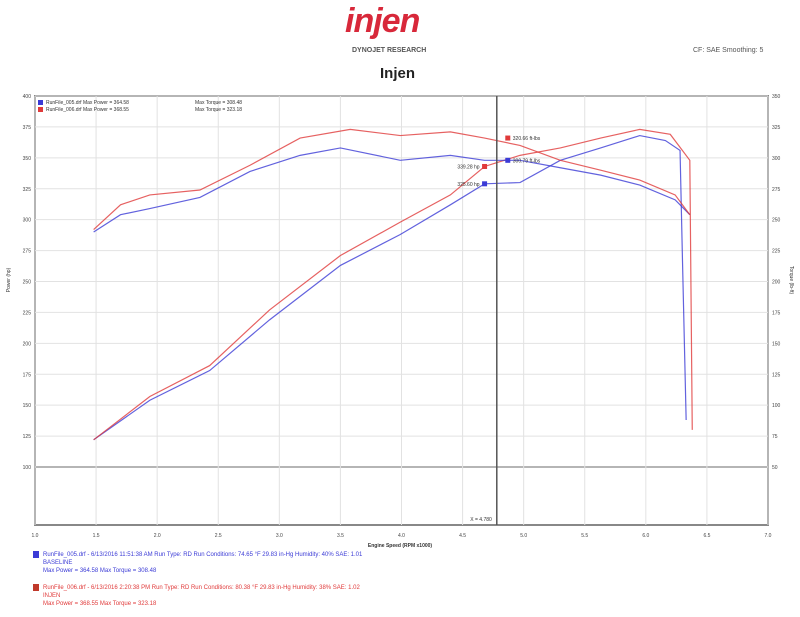  I want to click on y-left-tick-label: 275, so click(27, 252).